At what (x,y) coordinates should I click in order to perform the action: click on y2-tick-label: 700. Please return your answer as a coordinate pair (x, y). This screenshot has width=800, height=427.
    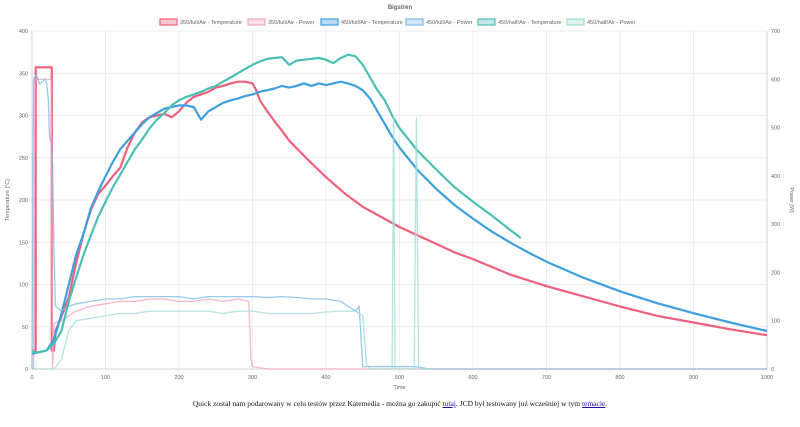
    Looking at the image, I should click on (775, 32).